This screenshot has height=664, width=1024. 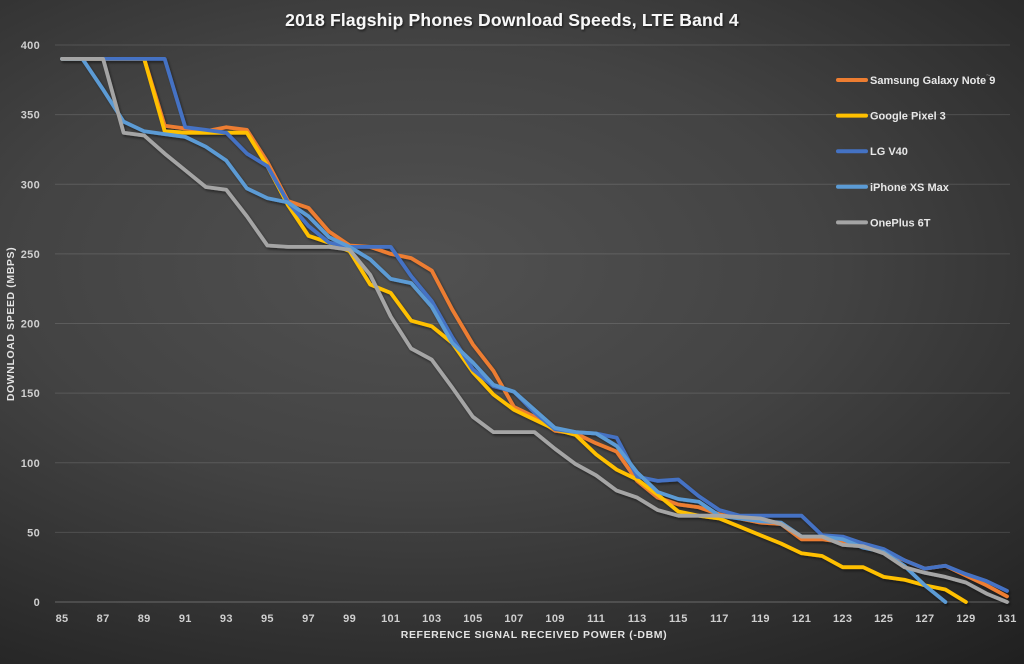 I want to click on legend-item-lg-v40: LG V40, so click(x=872, y=152).